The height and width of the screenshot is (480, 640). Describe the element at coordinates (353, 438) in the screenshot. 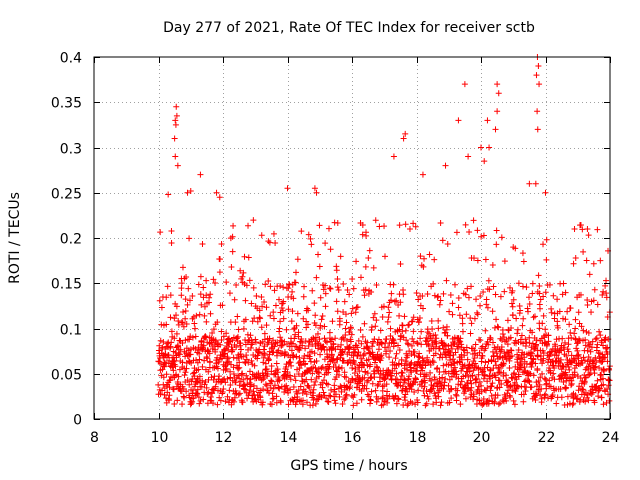

I see `x-tick-label: 16` at that location.